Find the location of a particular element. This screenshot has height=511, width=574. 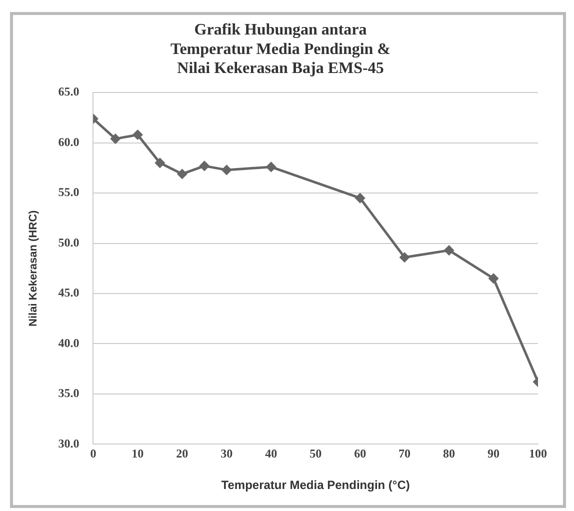

y-tick-label: 65.0 is located at coordinates (69, 91).